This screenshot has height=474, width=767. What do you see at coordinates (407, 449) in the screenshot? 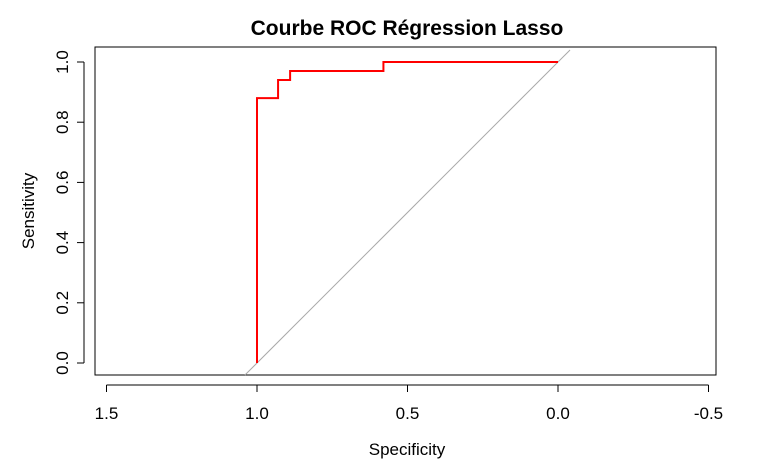
I see `x-axis-label: Specificity` at bounding box center [407, 449].